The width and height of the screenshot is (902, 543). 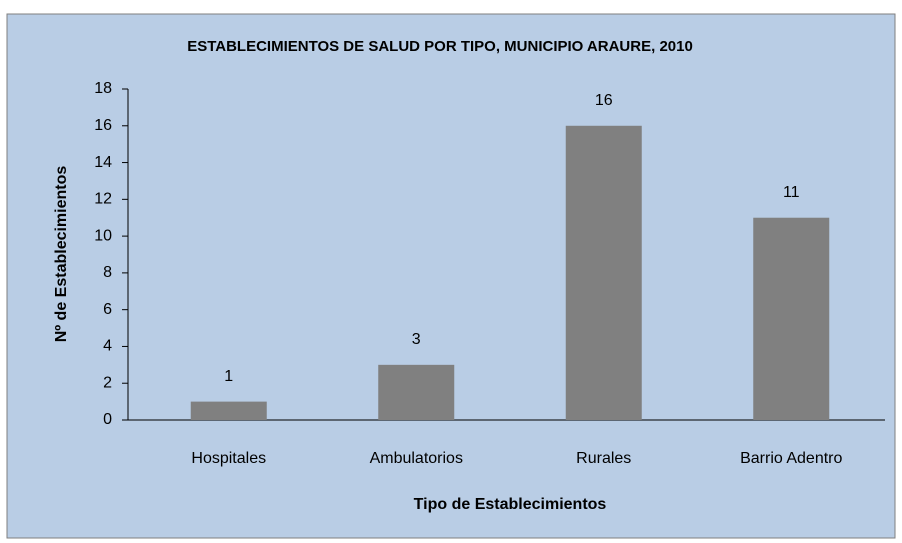 What do you see at coordinates (103, 88) in the screenshot?
I see `y-tick-label: 18` at bounding box center [103, 88].